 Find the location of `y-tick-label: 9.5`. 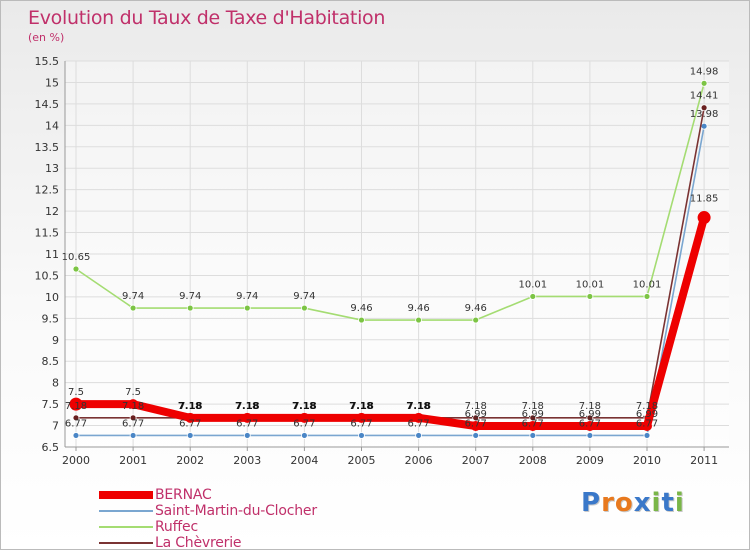

y-tick-label: 9.5 is located at coordinates (51, 318).